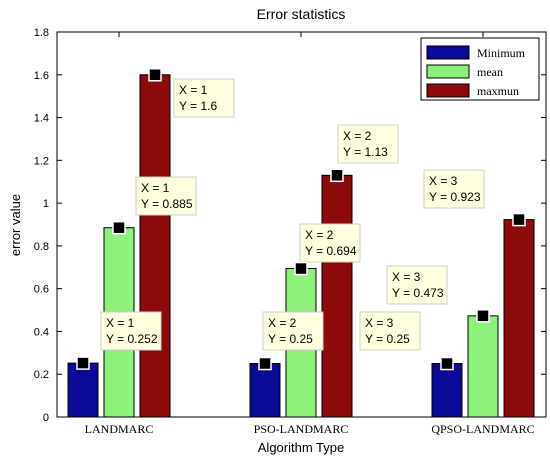 This screenshot has height=460, width=550. I want to click on datatip-y-text: Y = 0.473, so click(418, 293).